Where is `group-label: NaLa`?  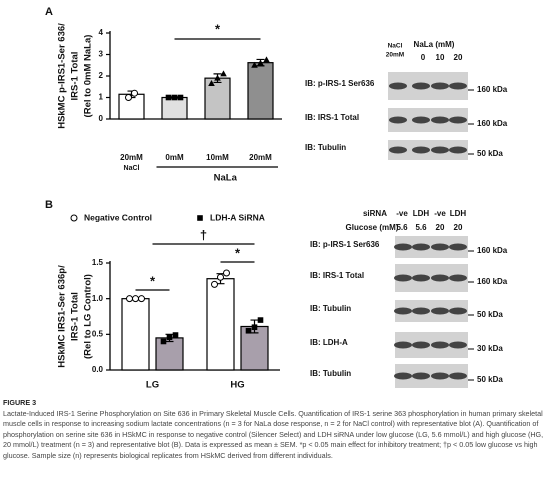 group-label: NaLa is located at coordinates (226, 178).